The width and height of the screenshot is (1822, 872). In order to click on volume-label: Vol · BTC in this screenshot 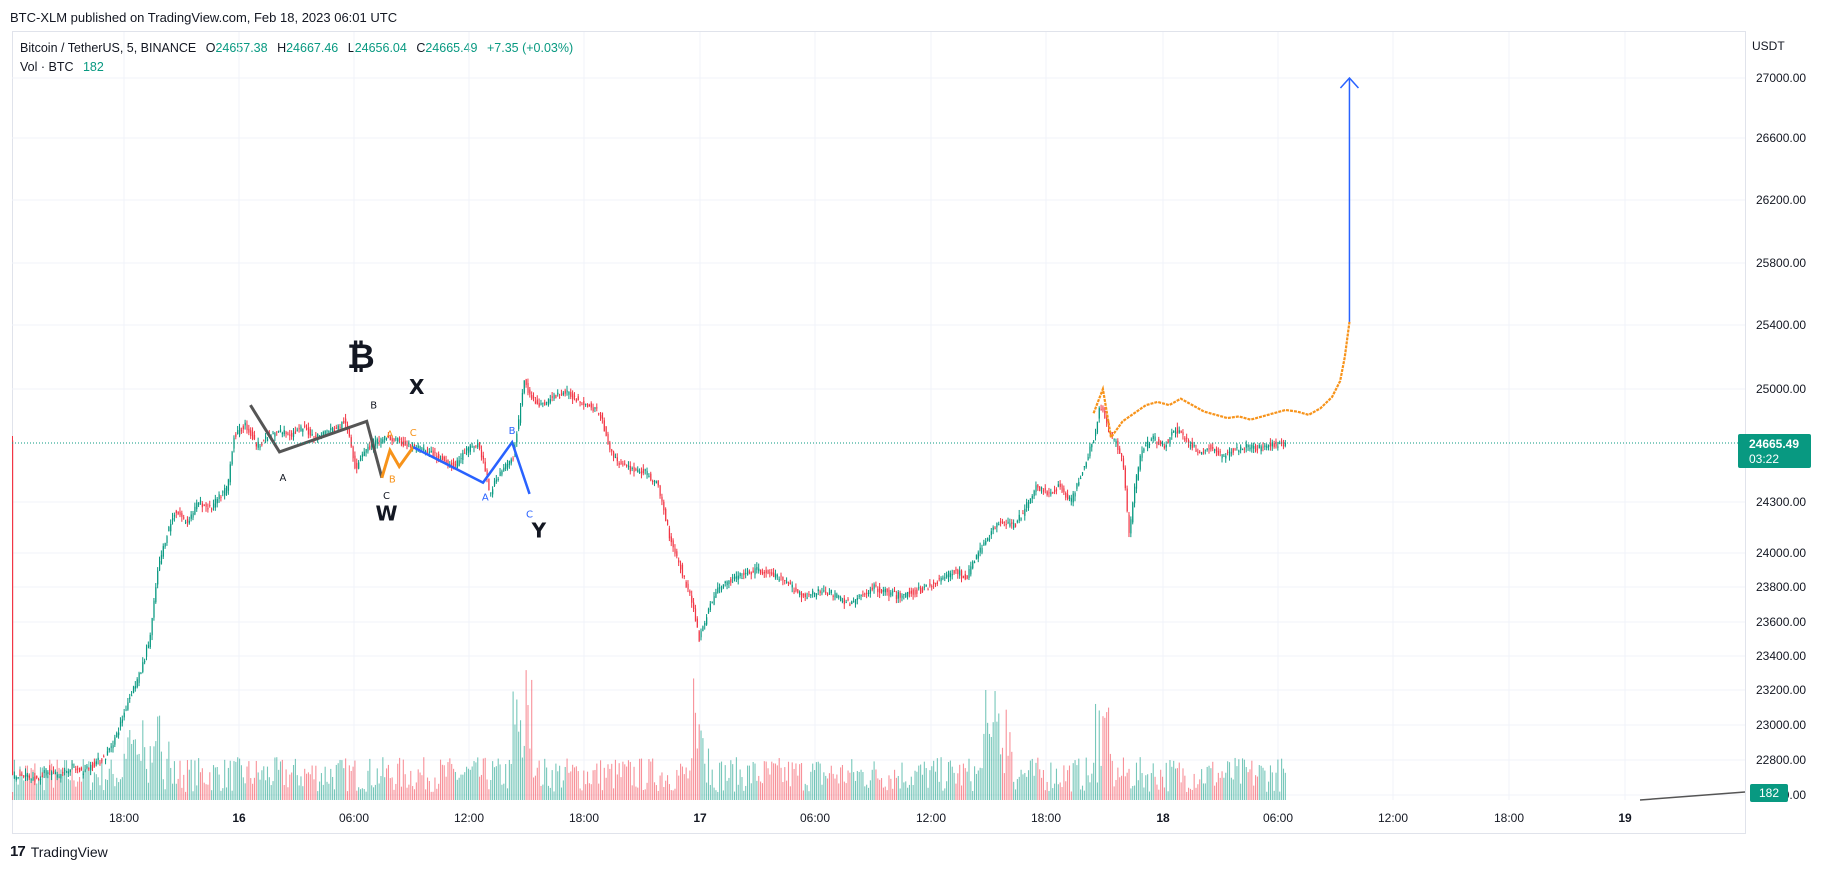, I will do `click(47, 67)`.